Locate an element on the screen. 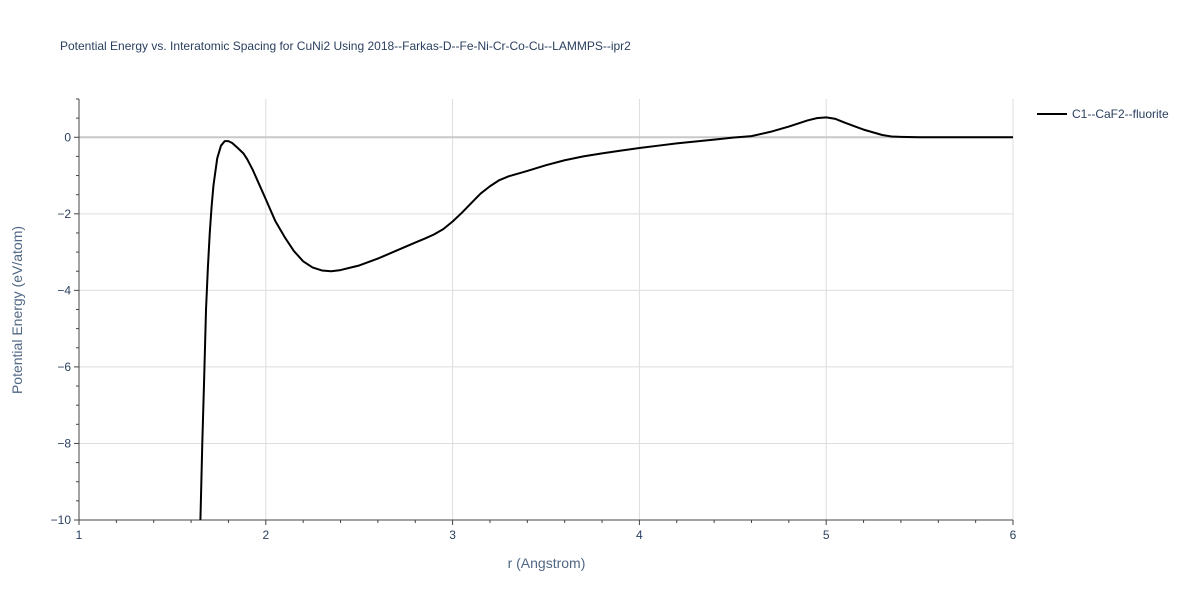  y-axis-title: Potential Energy (eV/atom) is located at coordinates (17, 310).